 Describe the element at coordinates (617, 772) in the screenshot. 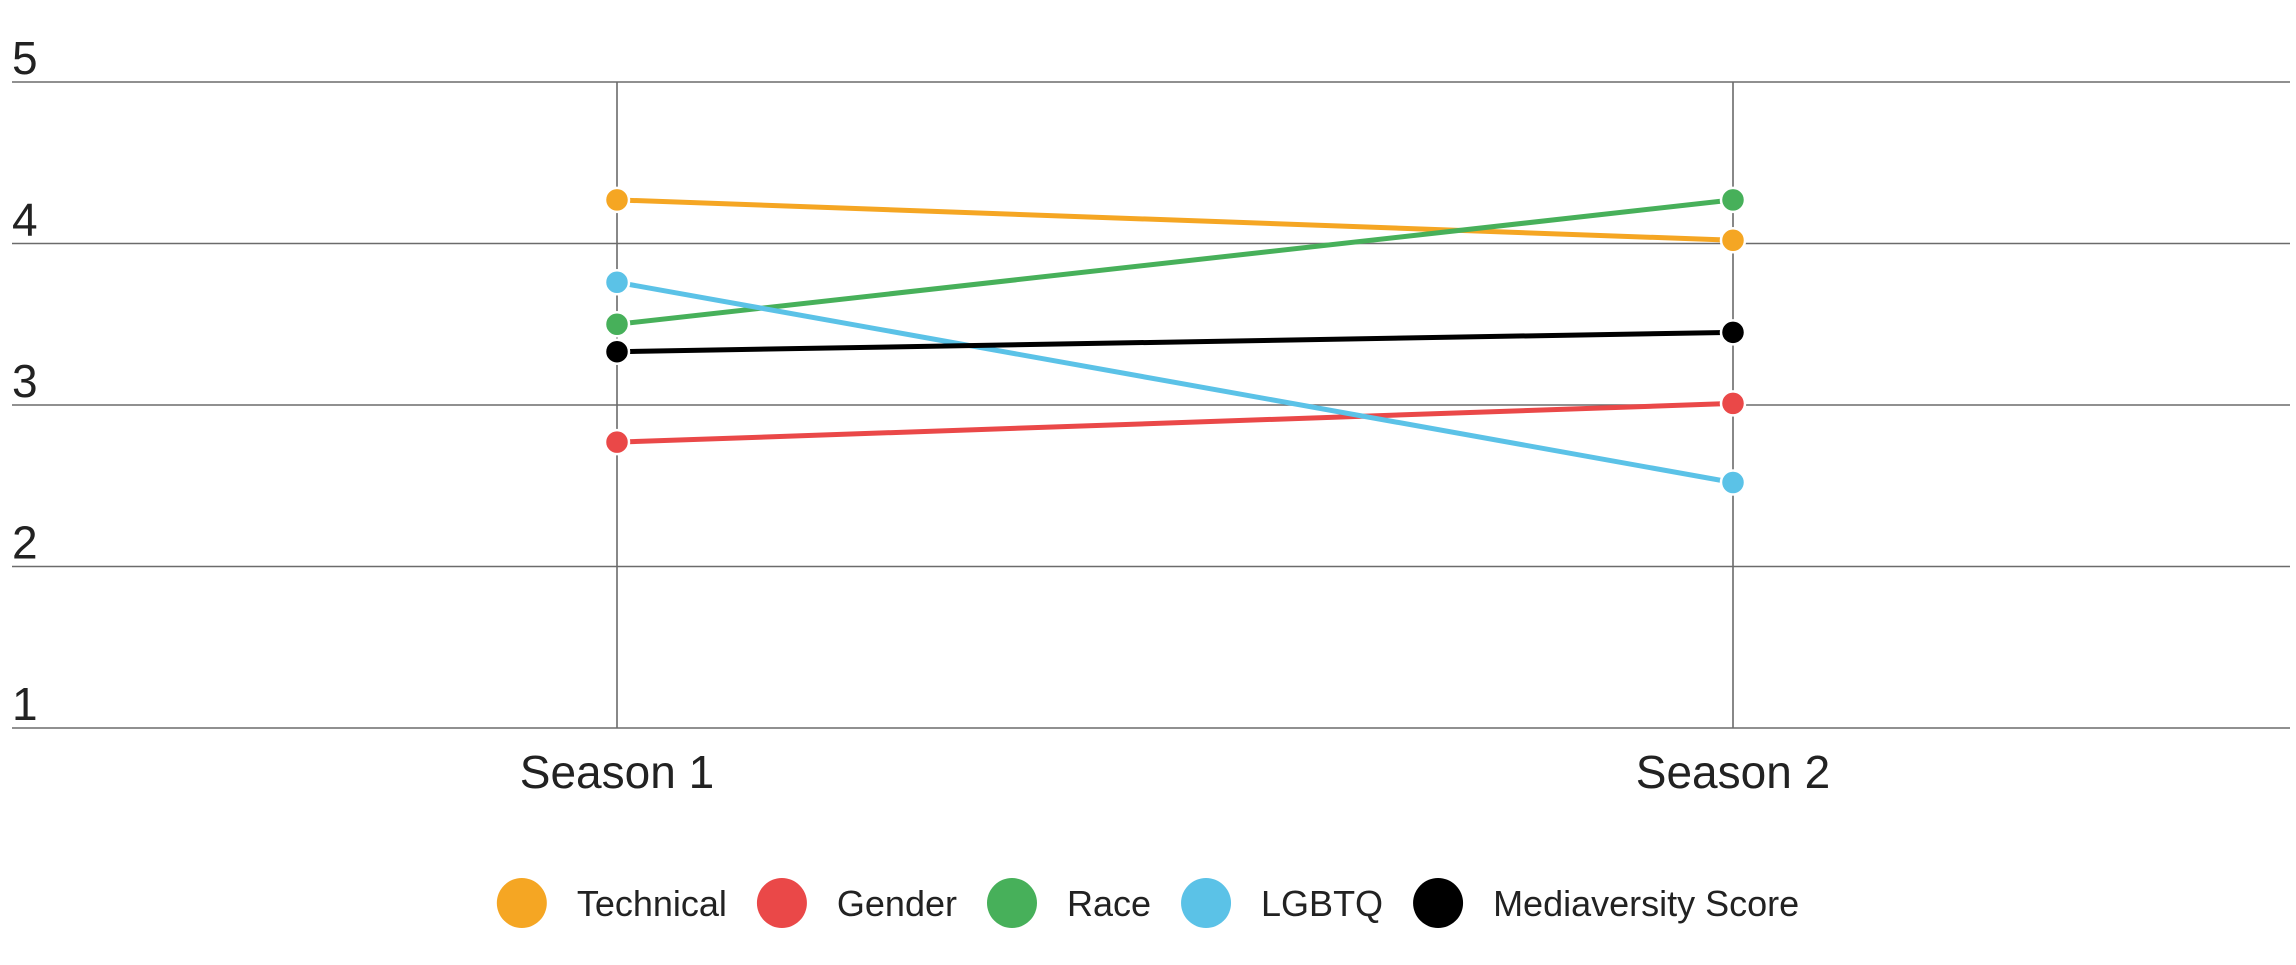

I see `x-tick-label: Season 1` at that location.